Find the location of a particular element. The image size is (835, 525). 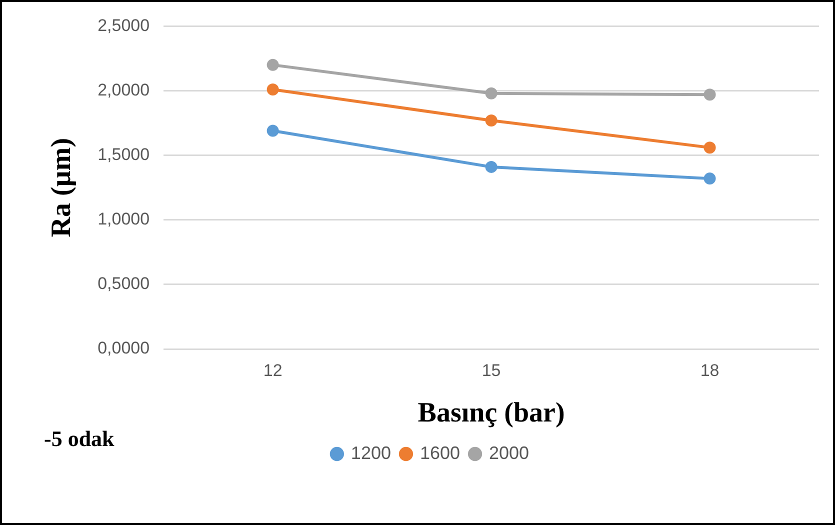

y-axis-title: Ra (µm) is located at coordinates (62, 188).